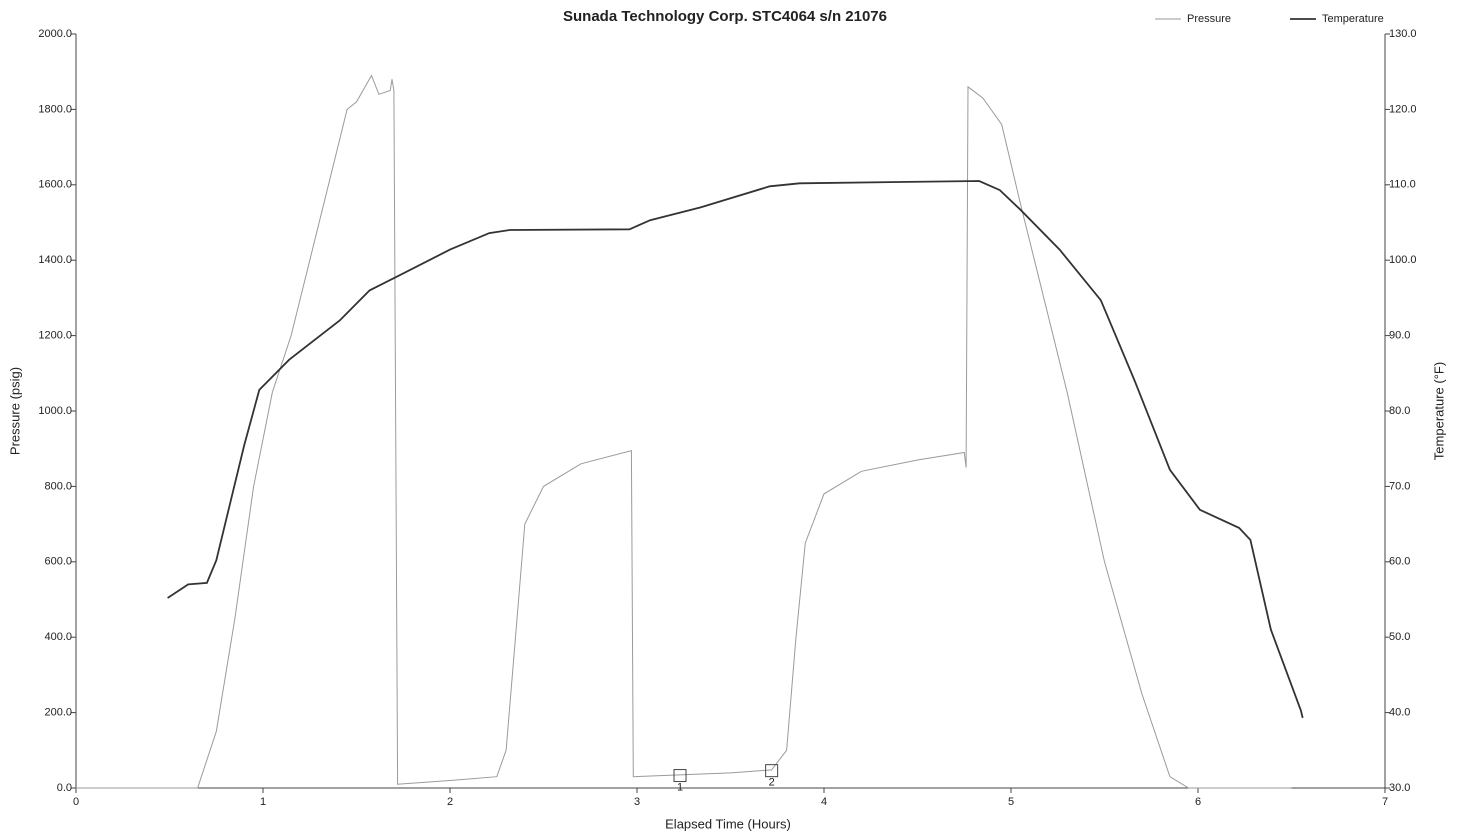 This screenshot has height=836, width=1461. Describe the element at coordinates (772, 783) in the screenshot. I see `marker-label: 2` at that location.